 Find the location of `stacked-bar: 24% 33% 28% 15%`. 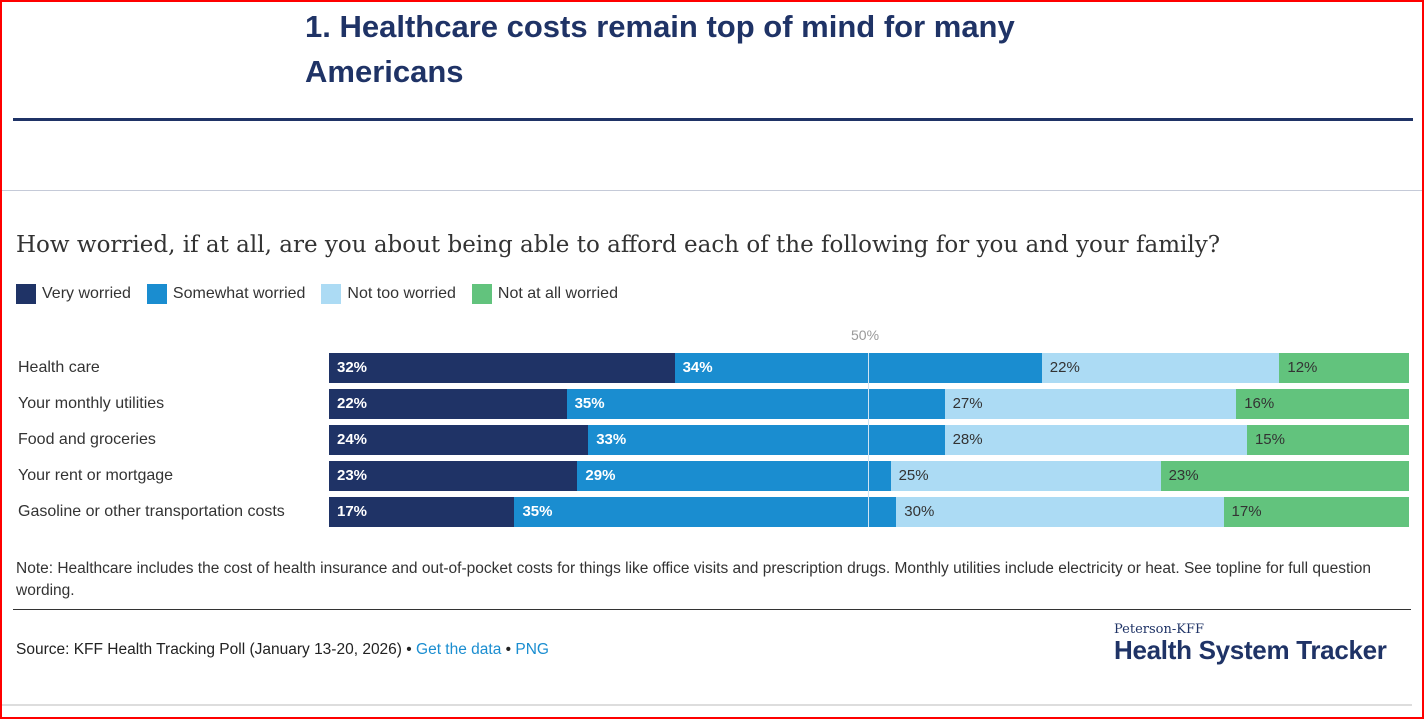

stacked-bar: 24% 33% 28% 15% is located at coordinates (869, 440).